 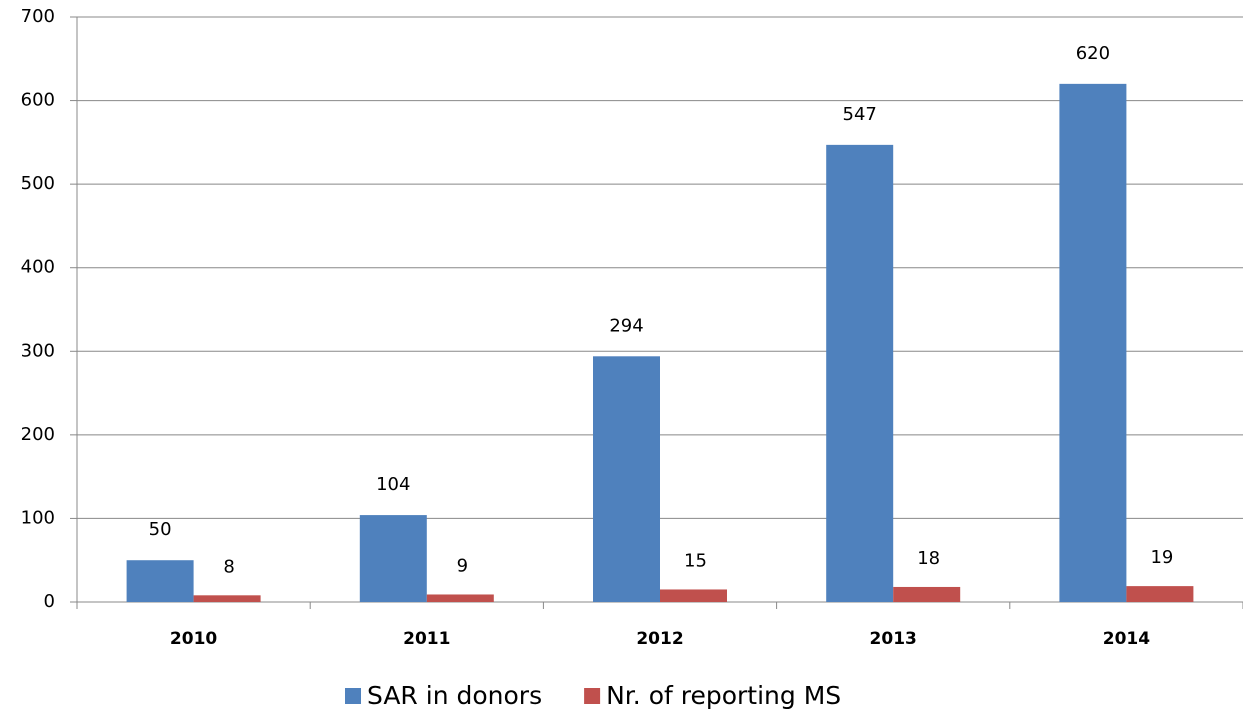 What do you see at coordinates (893, 639) in the screenshot?
I see `x-tick-label: 2013` at bounding box center [893, 639].